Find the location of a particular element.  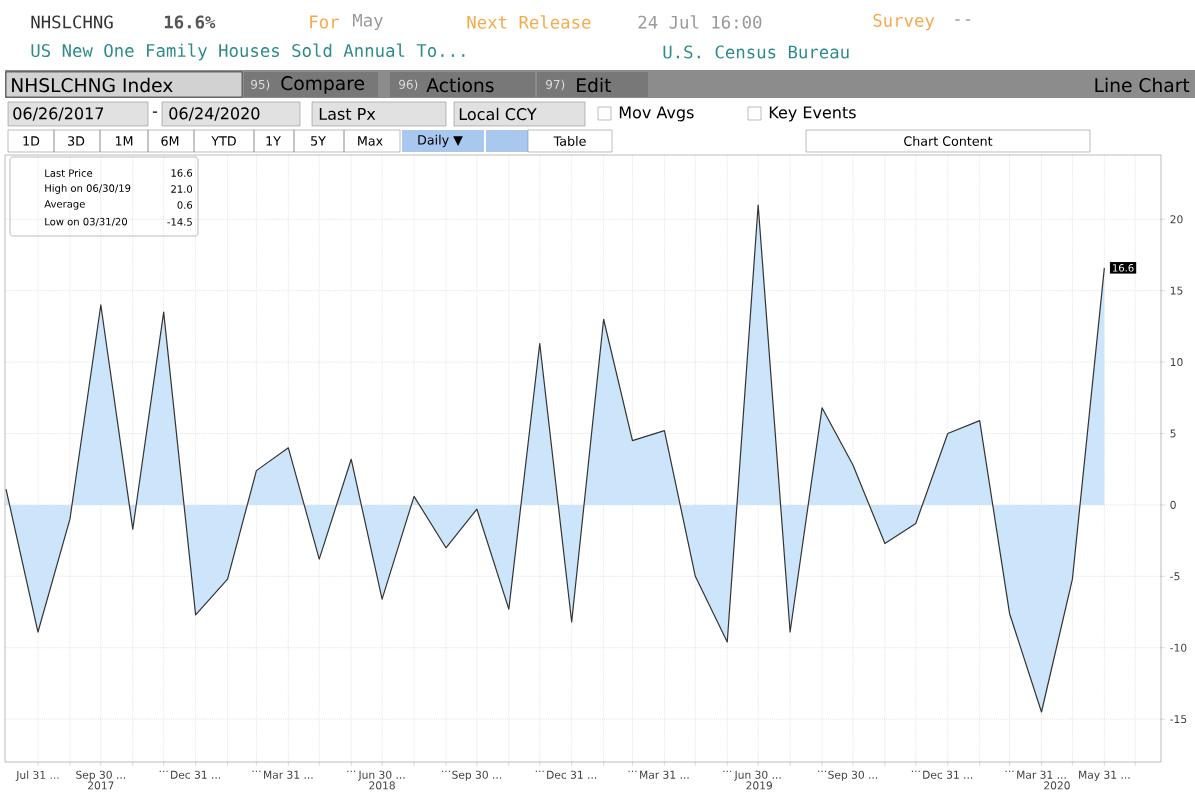

text: NHSLCHNG Index is located at coordinates (92, 85).